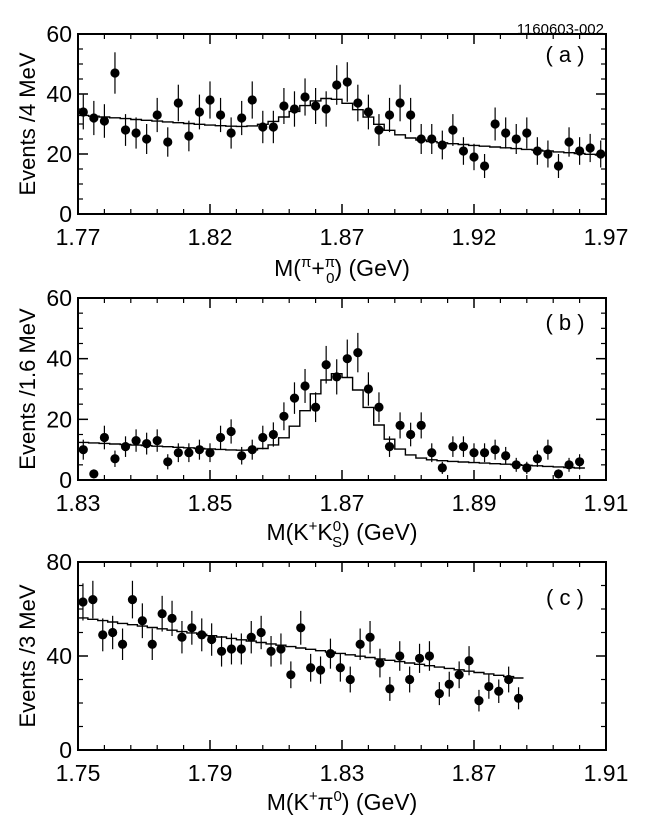 This screenshot has width=658, height=828. I want to click on panel-a-label: ( a ), so click(564, 54).